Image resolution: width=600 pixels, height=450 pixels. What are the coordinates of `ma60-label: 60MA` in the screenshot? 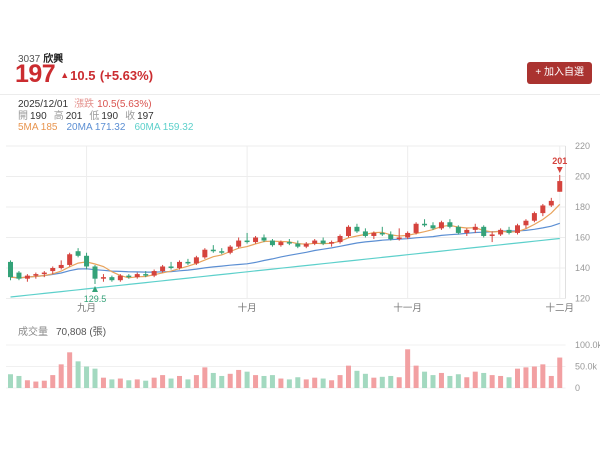 It's located at (147, 127).